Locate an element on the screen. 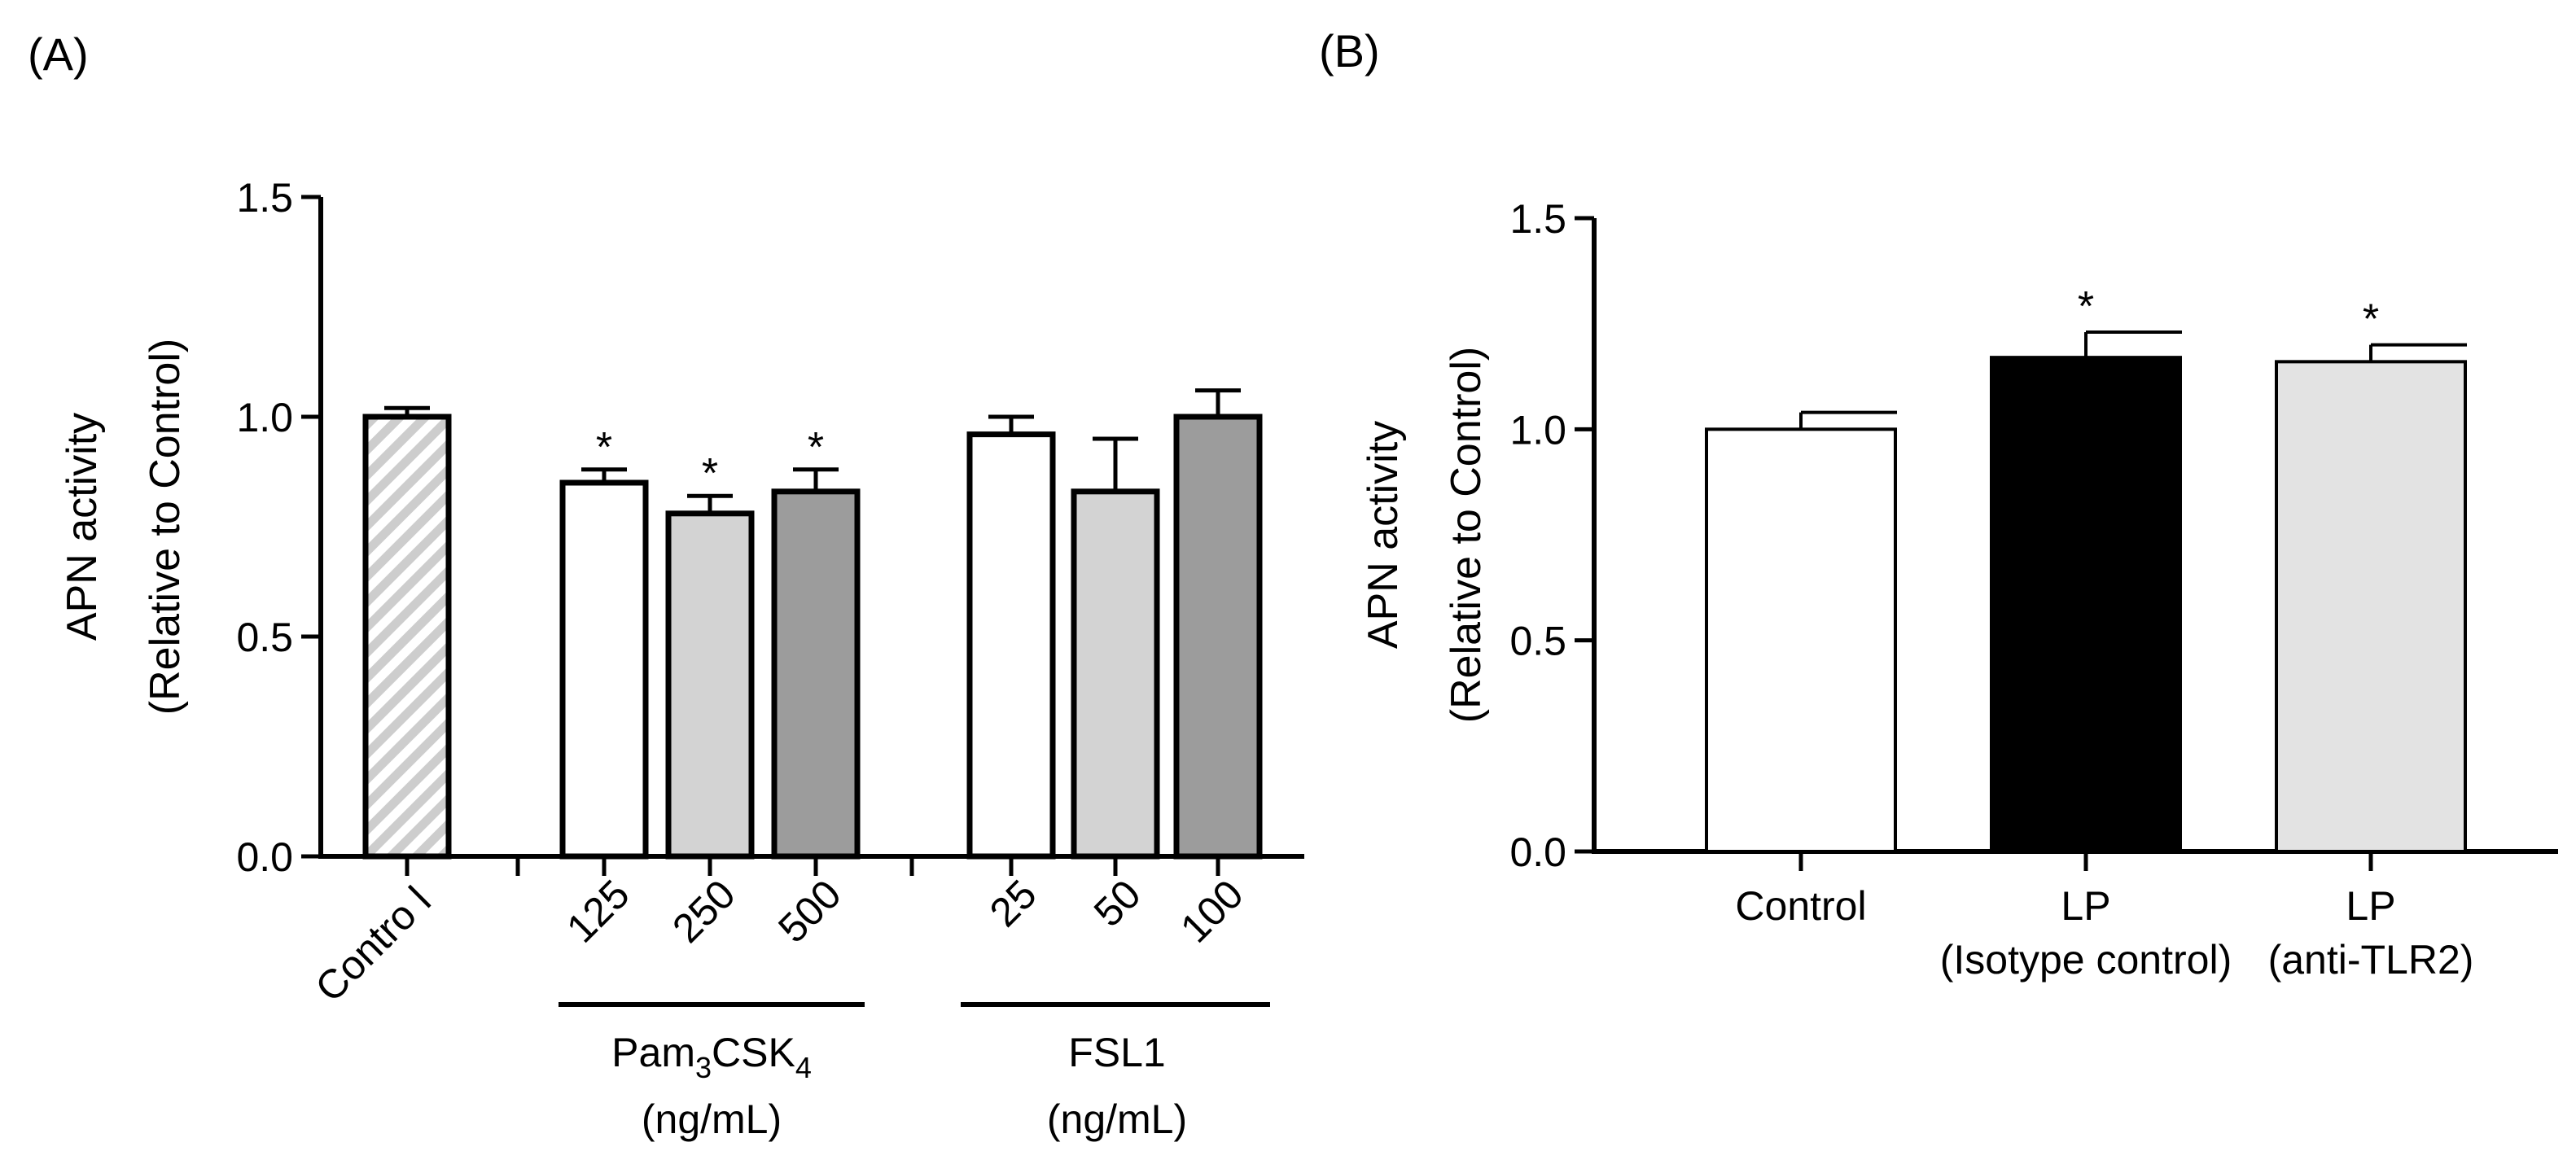 The image size is (2576, 1173). x-tick-label: 50 is located at coordinates (1117, 903).